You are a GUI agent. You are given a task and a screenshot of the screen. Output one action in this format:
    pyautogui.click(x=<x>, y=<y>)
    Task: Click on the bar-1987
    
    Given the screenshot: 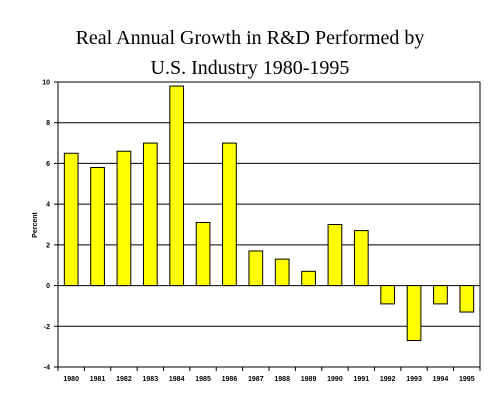 What is the action you would take?
    pyautogui.click(x=256, y=268)
    